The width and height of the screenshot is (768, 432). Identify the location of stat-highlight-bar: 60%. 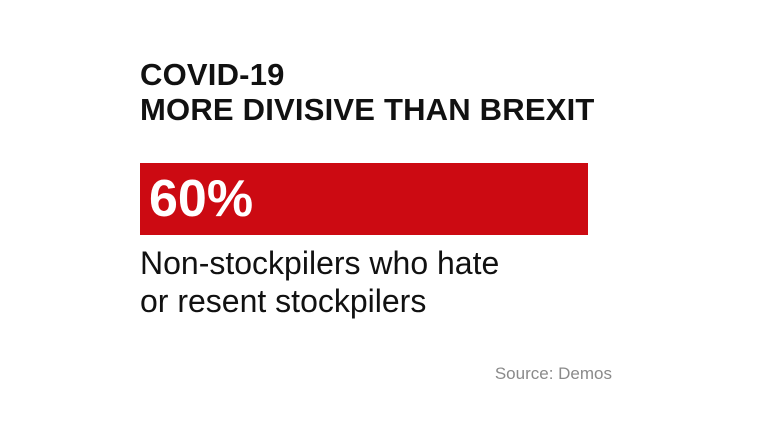
(364, 199).